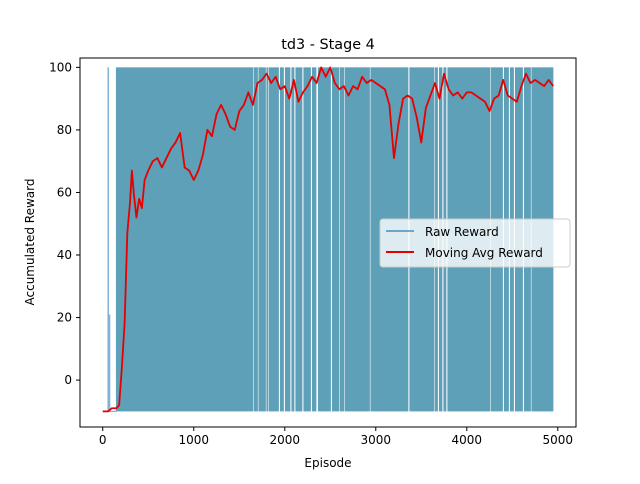 This screenshot has height=484, width=640. Describe the element at coordinates (64, 192) in the screenshot. I see `y-tick-label: 60` at that location.